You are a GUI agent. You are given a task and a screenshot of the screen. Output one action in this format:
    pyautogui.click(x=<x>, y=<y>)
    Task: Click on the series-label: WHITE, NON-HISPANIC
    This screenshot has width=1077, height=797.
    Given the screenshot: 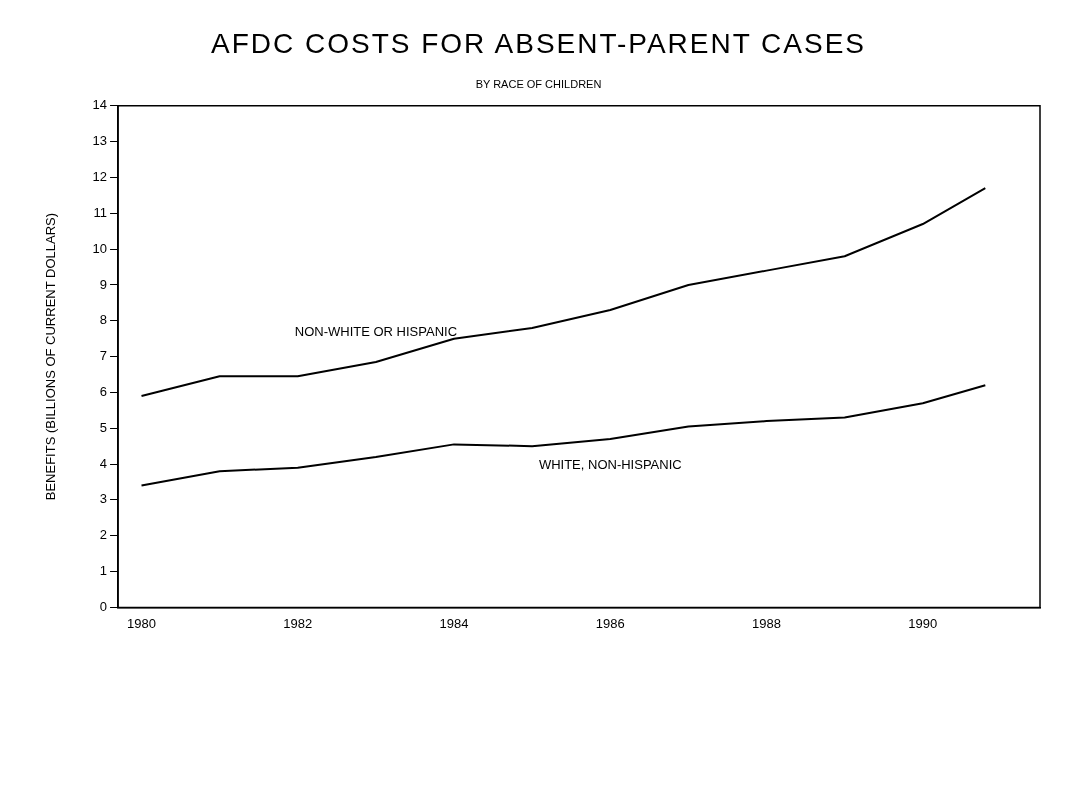 What is the action you would take?
    pyautogui.click(x=610, y=464)
    